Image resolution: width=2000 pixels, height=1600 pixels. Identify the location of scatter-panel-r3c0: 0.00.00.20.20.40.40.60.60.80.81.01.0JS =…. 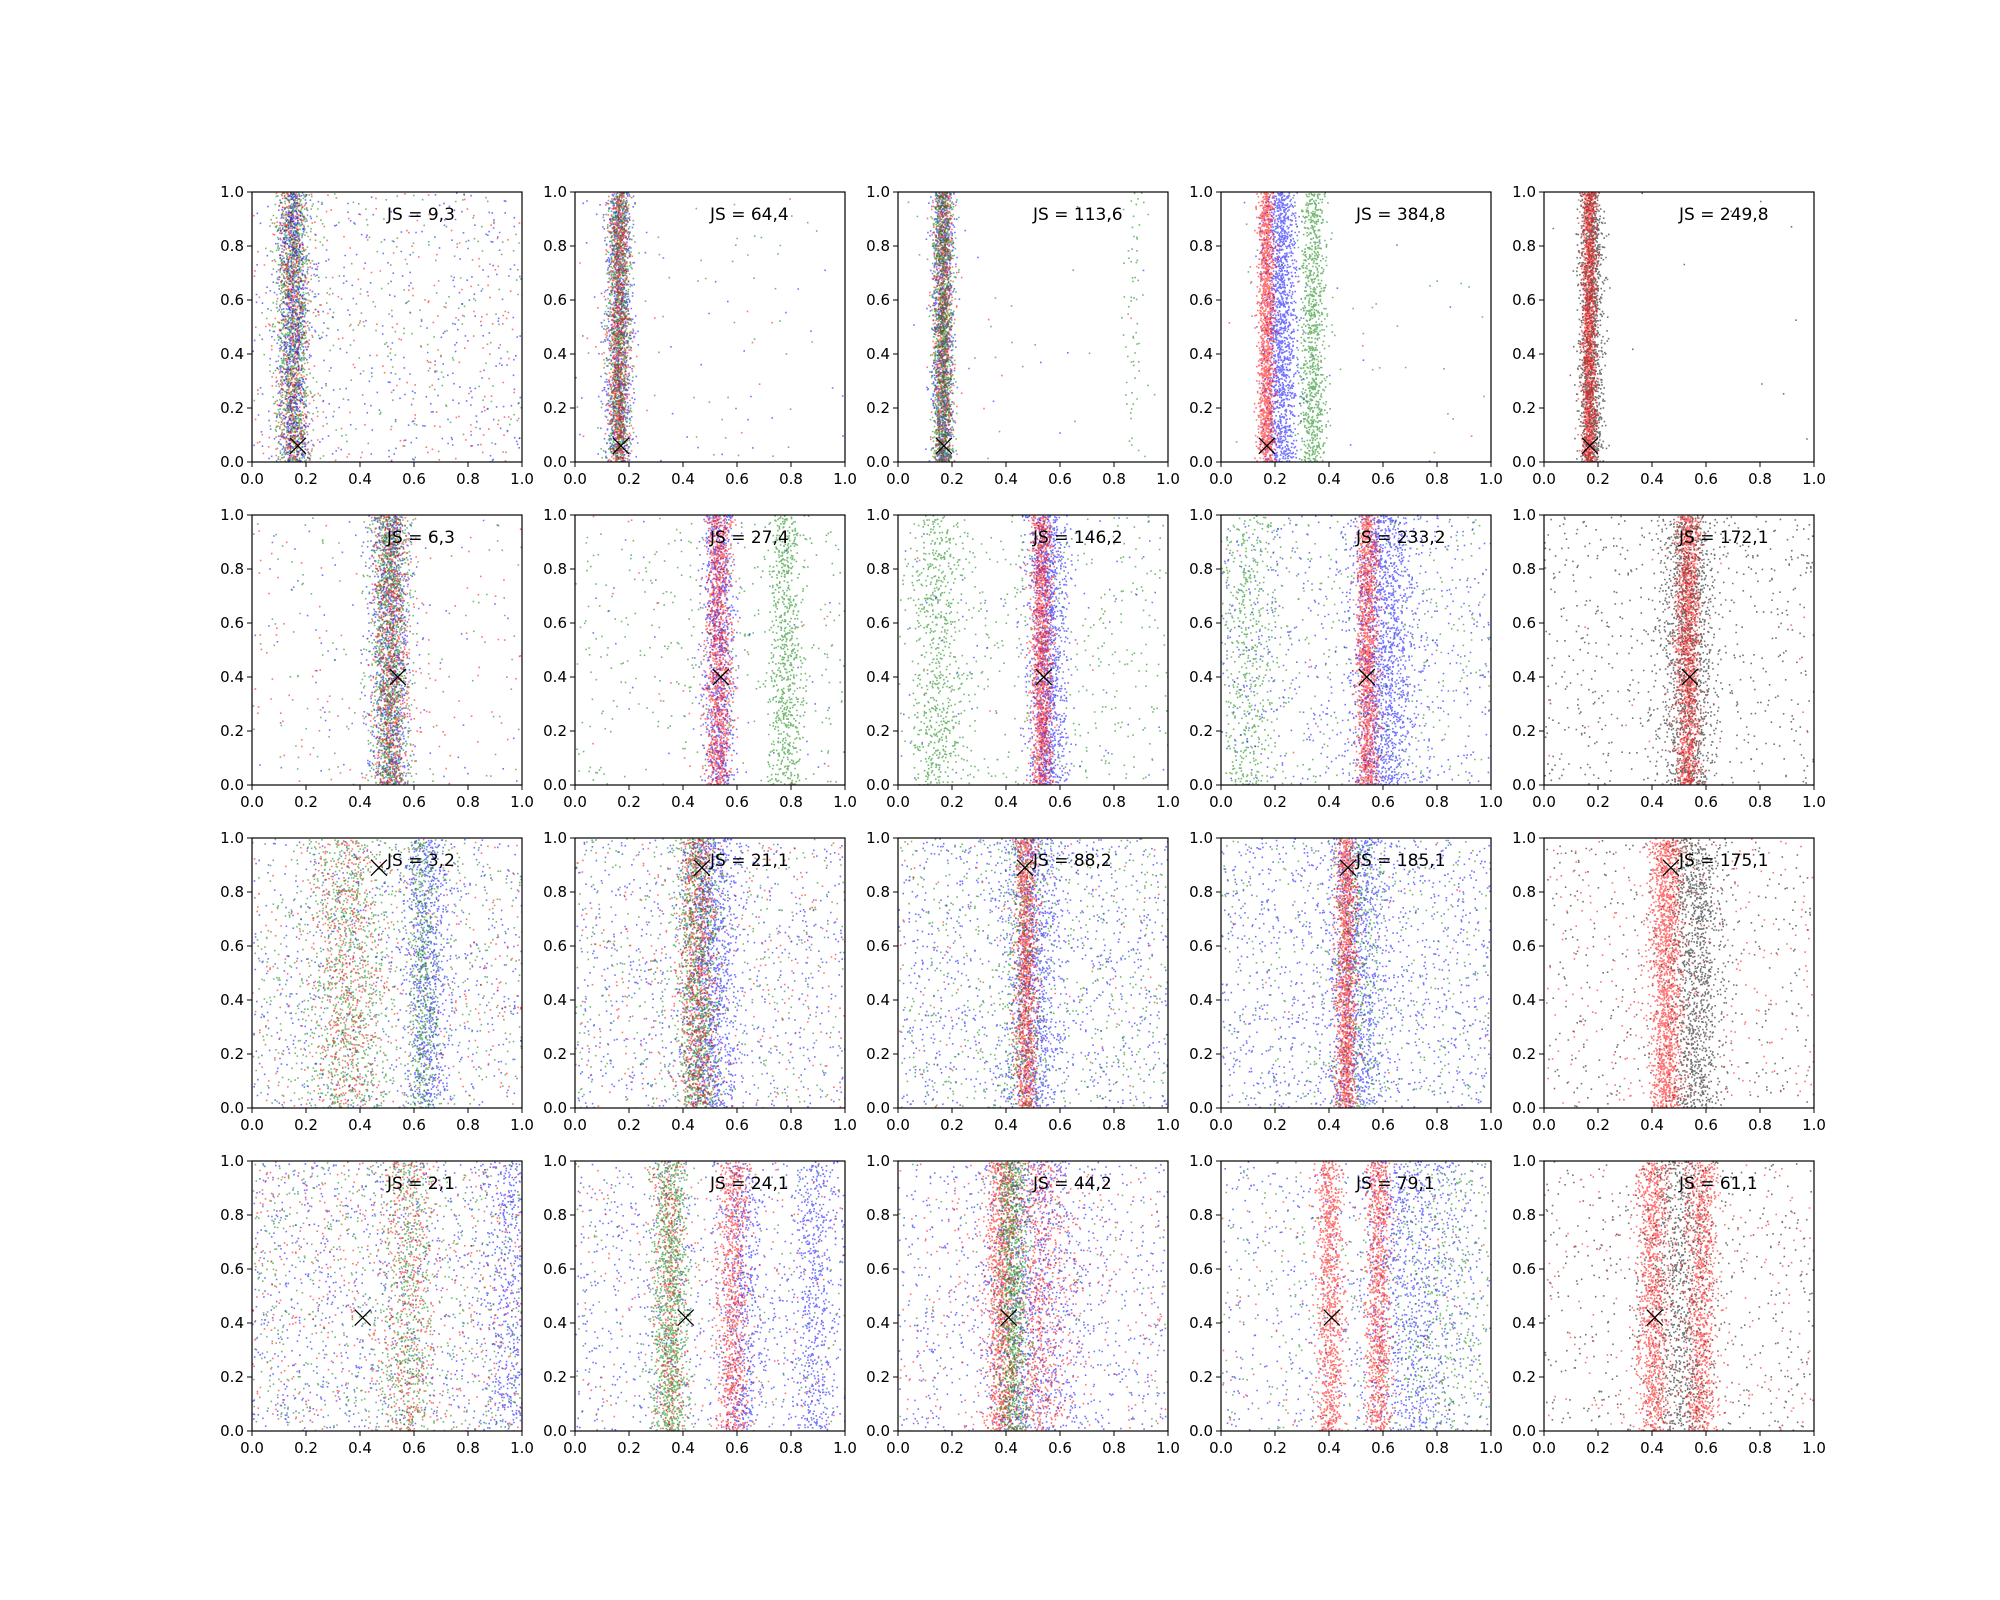
(383, 1304).